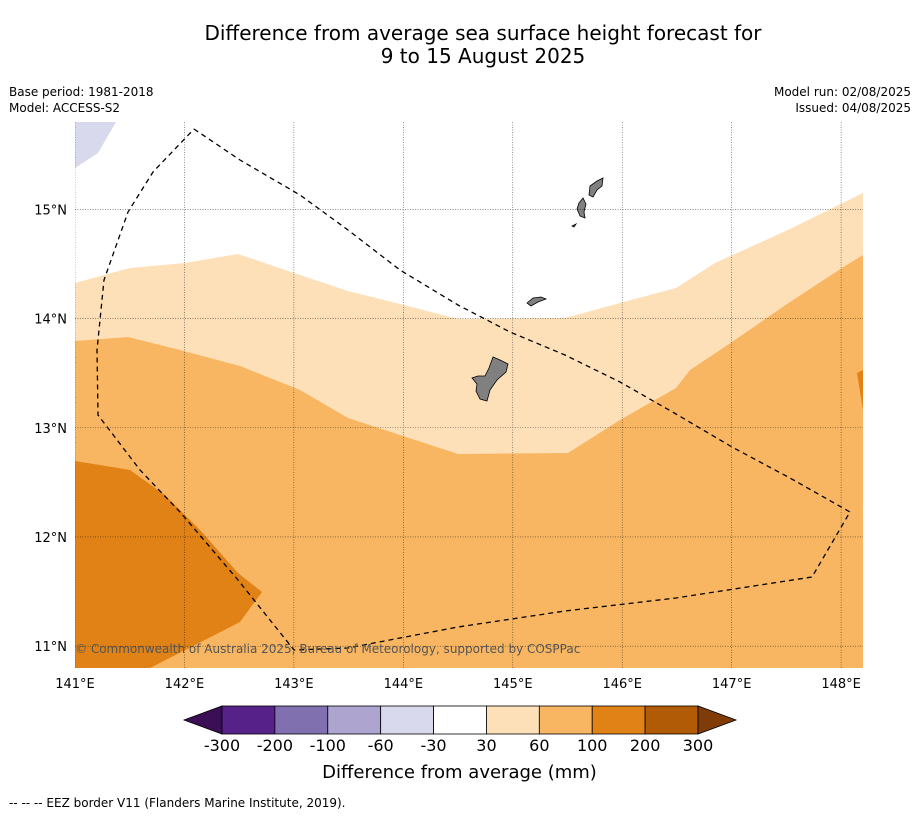 This screenshot has height=816, width=919. What do you see at coordinates (50, 320) in the screenshot?
I see `latitude-label: 14°N` at bounding box center [50, 320].